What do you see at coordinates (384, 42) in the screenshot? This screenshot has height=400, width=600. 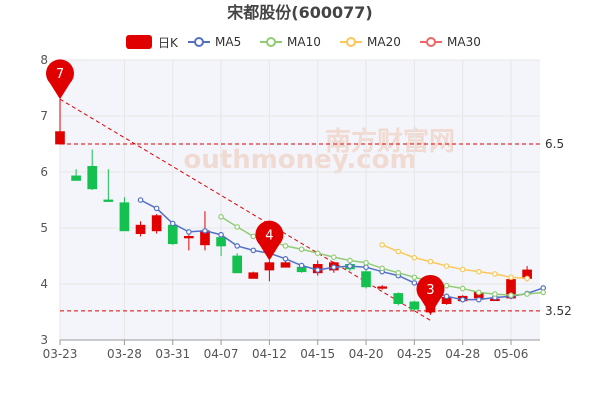 I see `legend-label: MA20` at bounding box center [384, 42].